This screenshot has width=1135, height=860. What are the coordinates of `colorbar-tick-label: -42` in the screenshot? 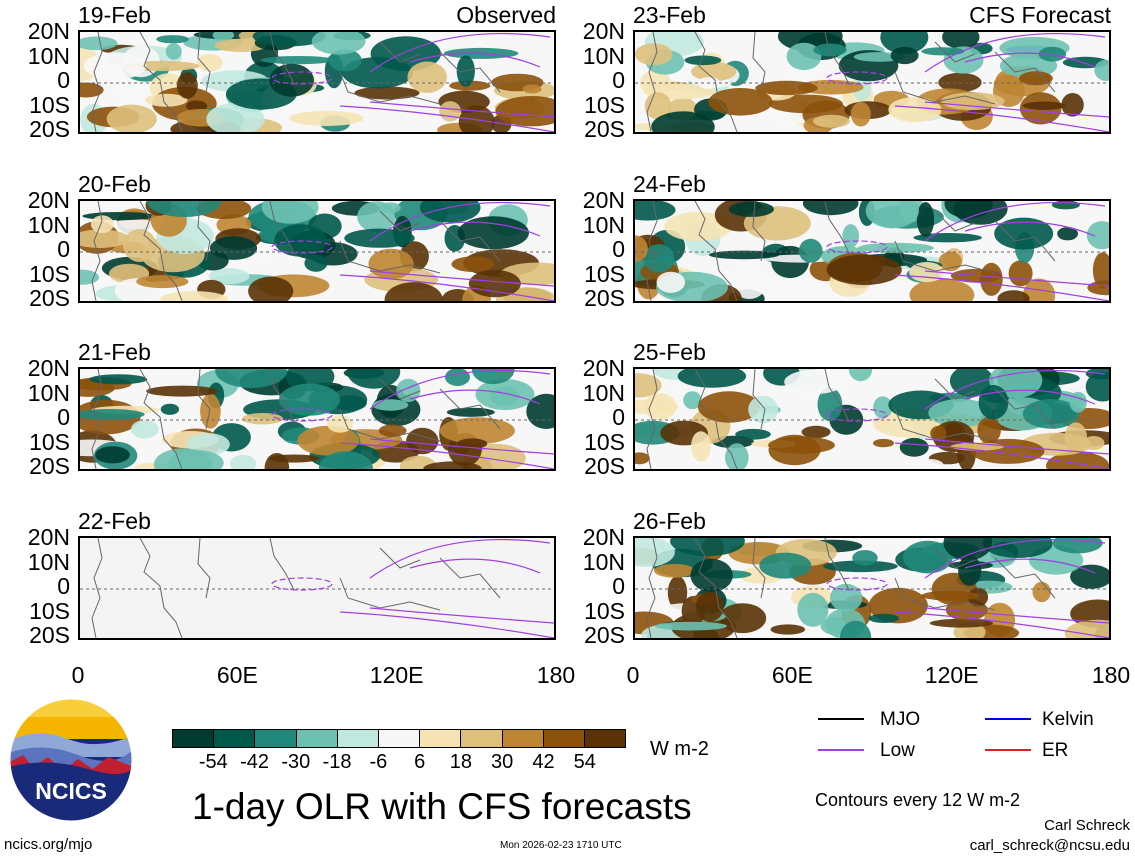 It's located at (254, 762).